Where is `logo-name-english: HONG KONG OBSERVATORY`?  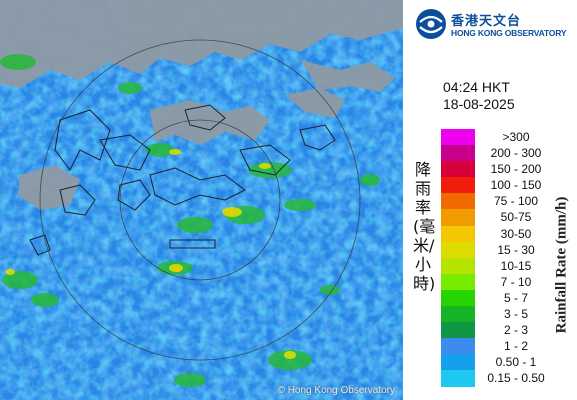 logo-name-english: HONG KONG OBSERVATORY is located at coordinates (509, 33).